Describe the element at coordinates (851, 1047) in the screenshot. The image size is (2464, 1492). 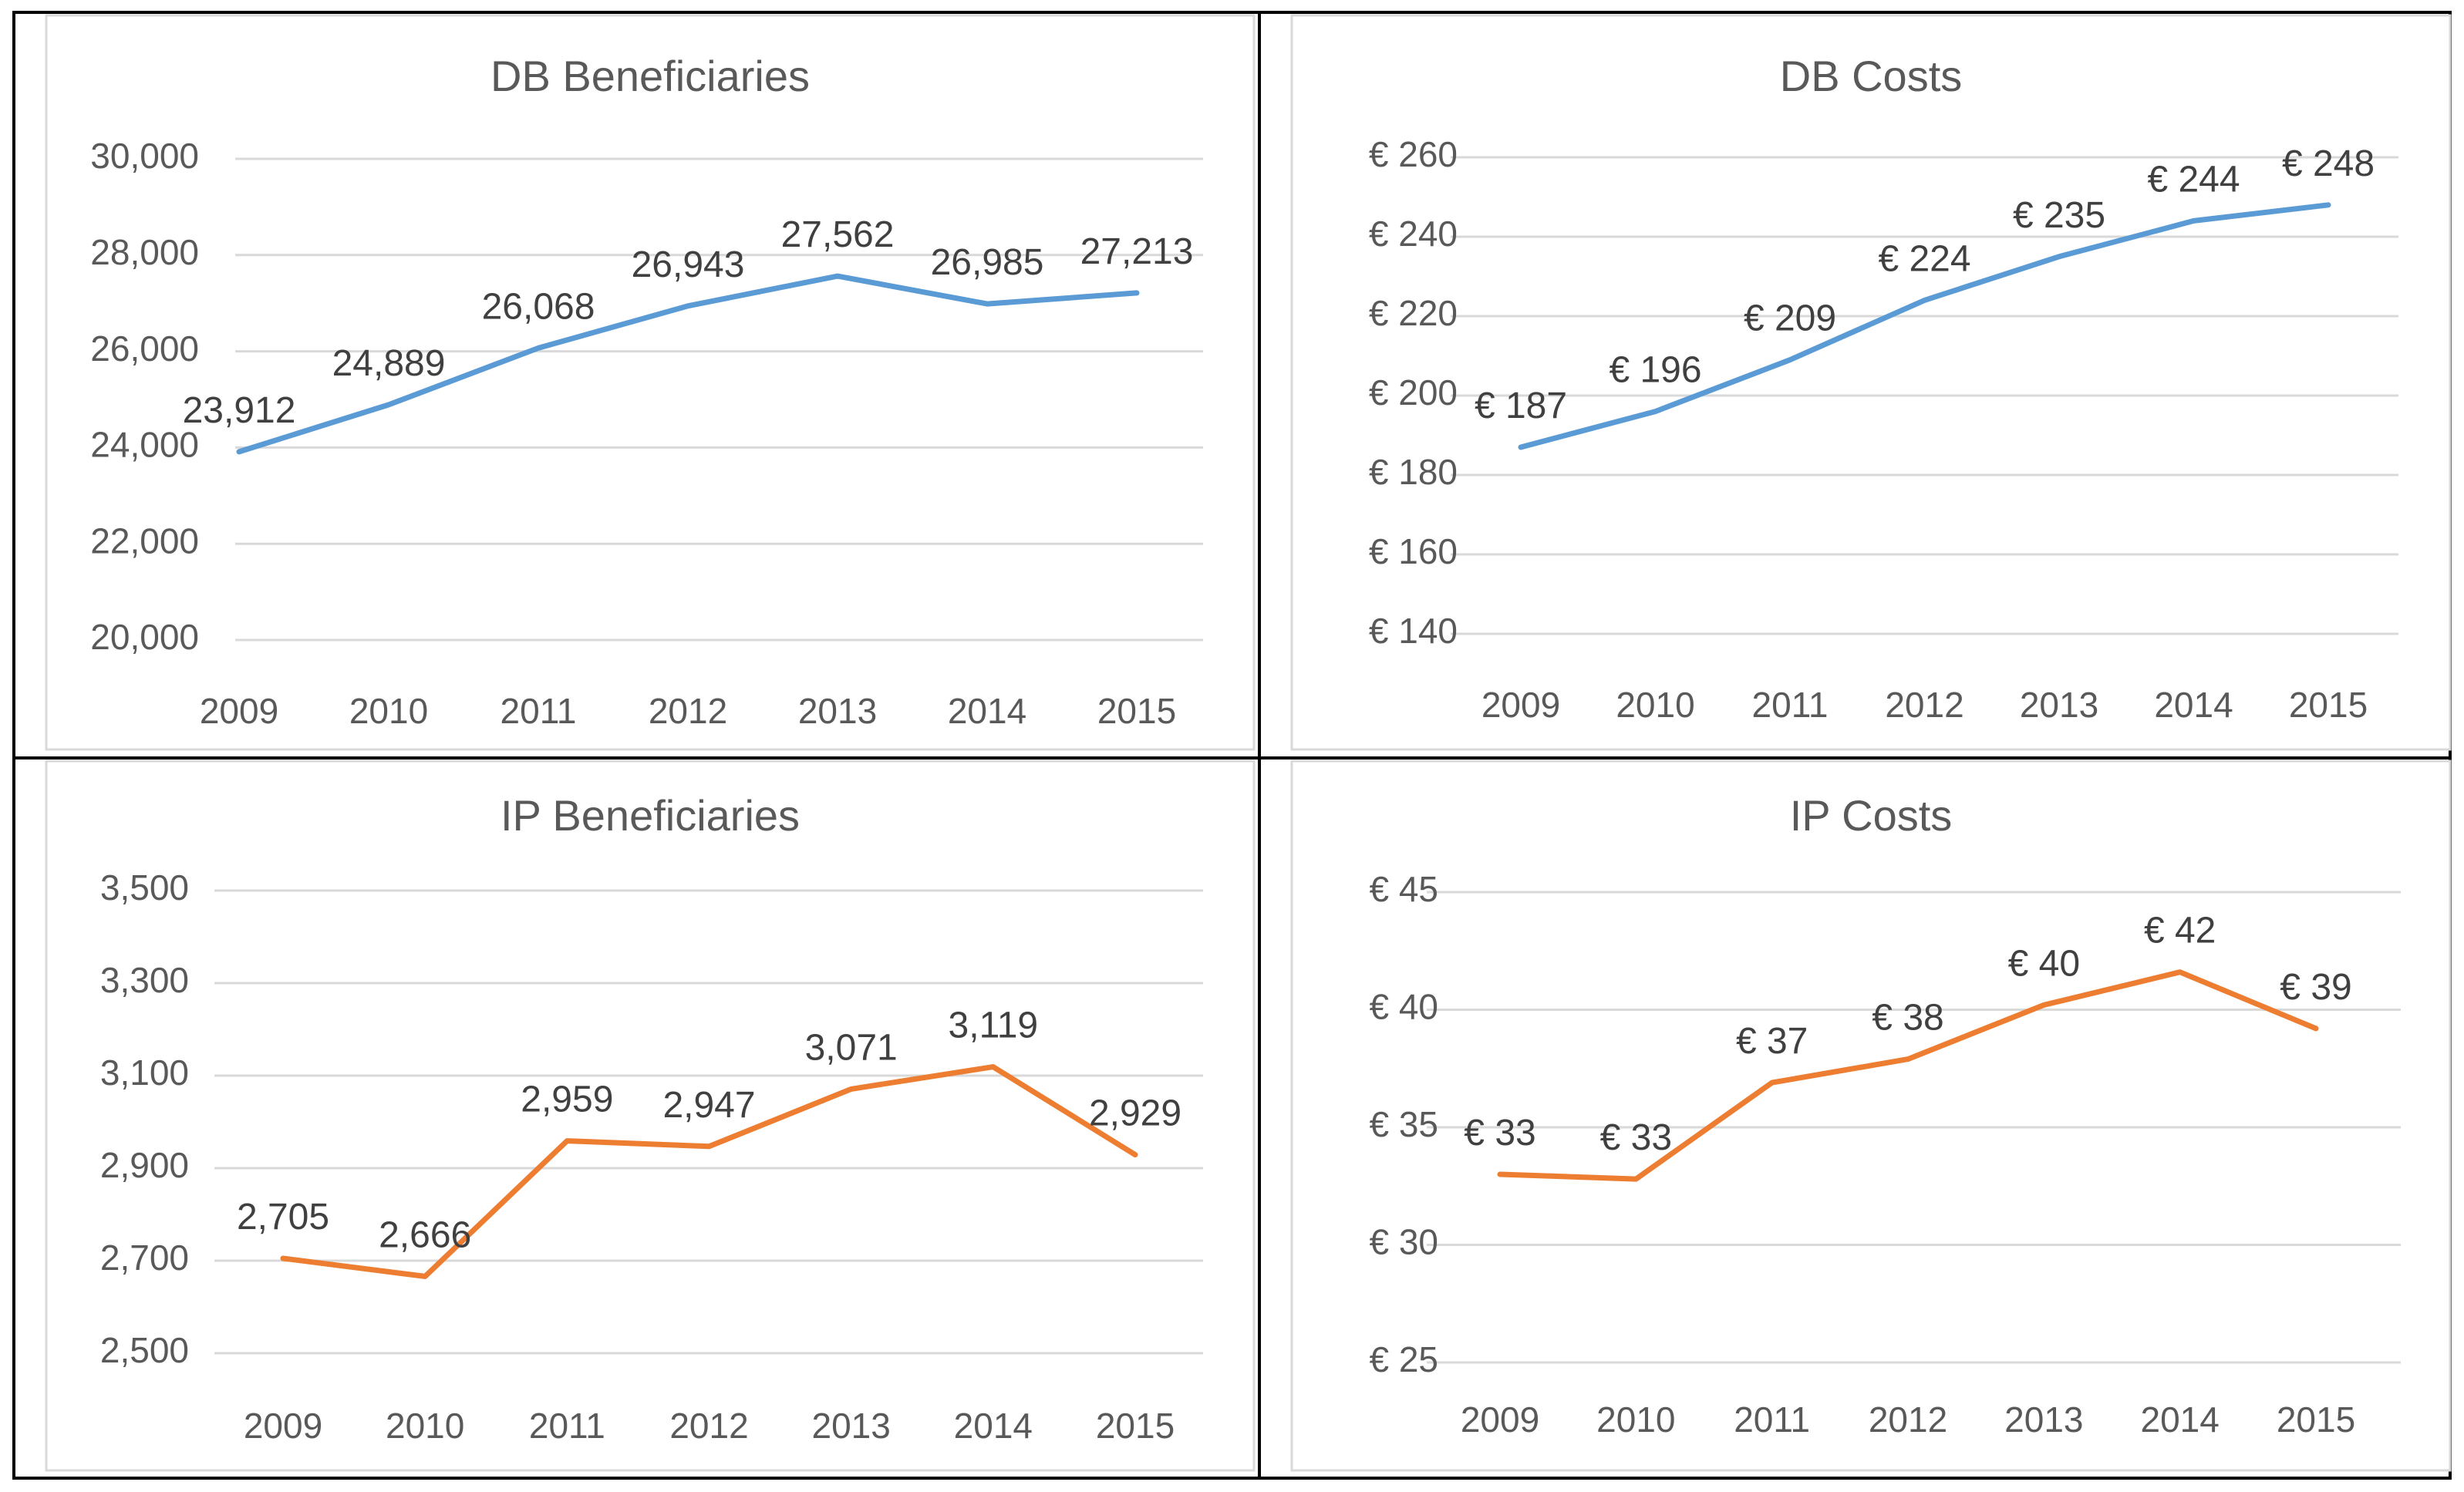
I see `data-label: 3,071` at that location.